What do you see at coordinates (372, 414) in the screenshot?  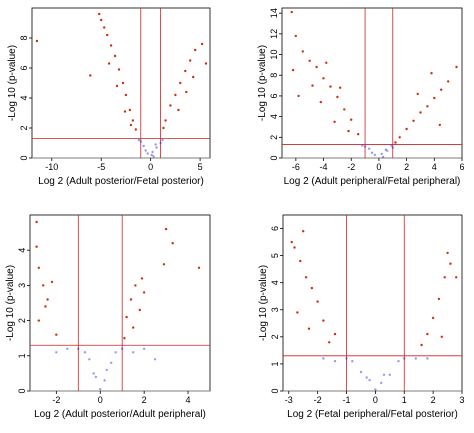 I see `x-axis-label: Log 2 (Fetal peripheral/Fetal posterior)` at bounding box center [372, 414].